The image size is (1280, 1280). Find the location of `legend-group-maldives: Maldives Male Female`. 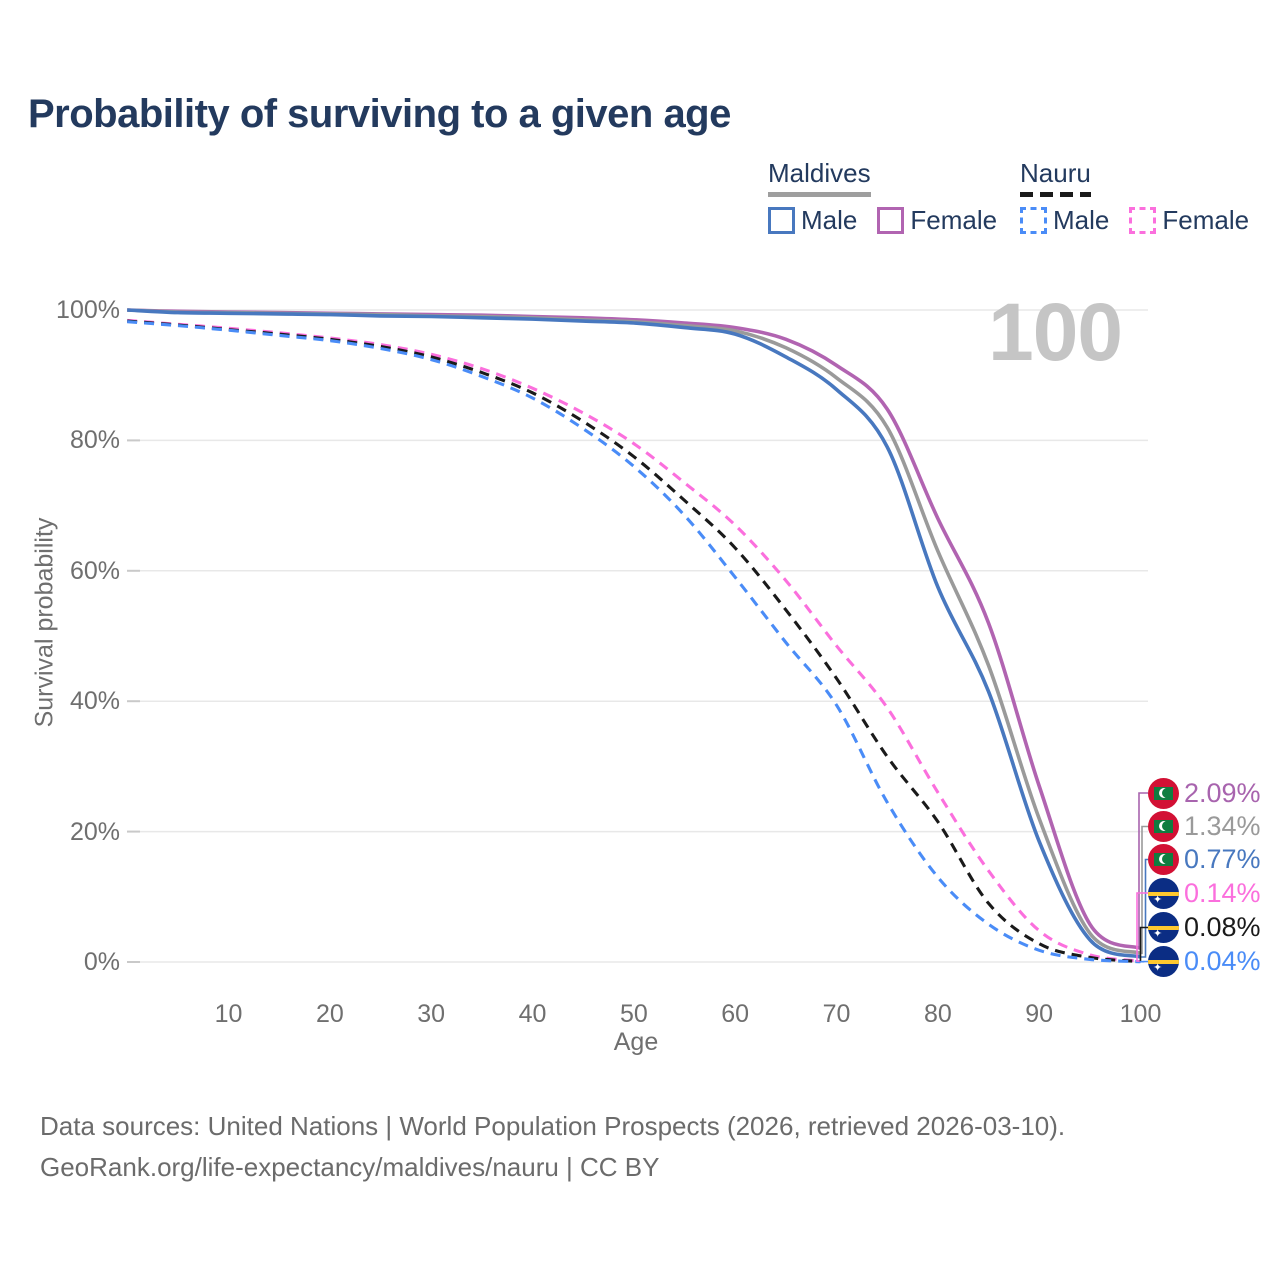

legend-group-maldives: Maldives Male Female is located at coordinates (892, 197).